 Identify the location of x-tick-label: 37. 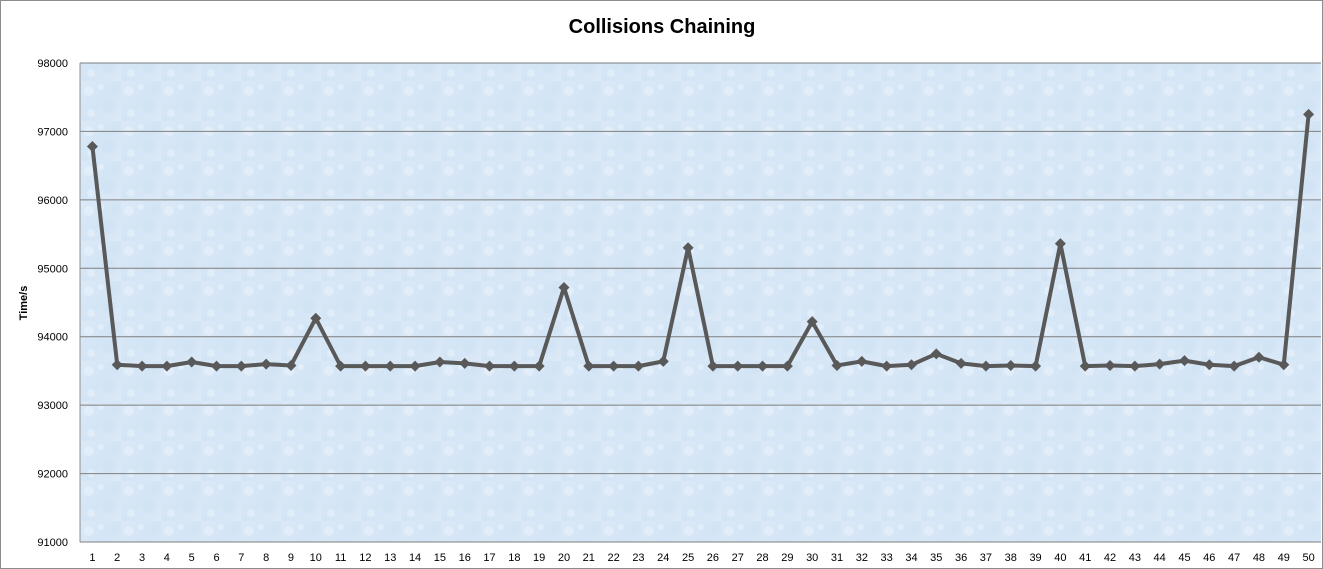
(986, 558).